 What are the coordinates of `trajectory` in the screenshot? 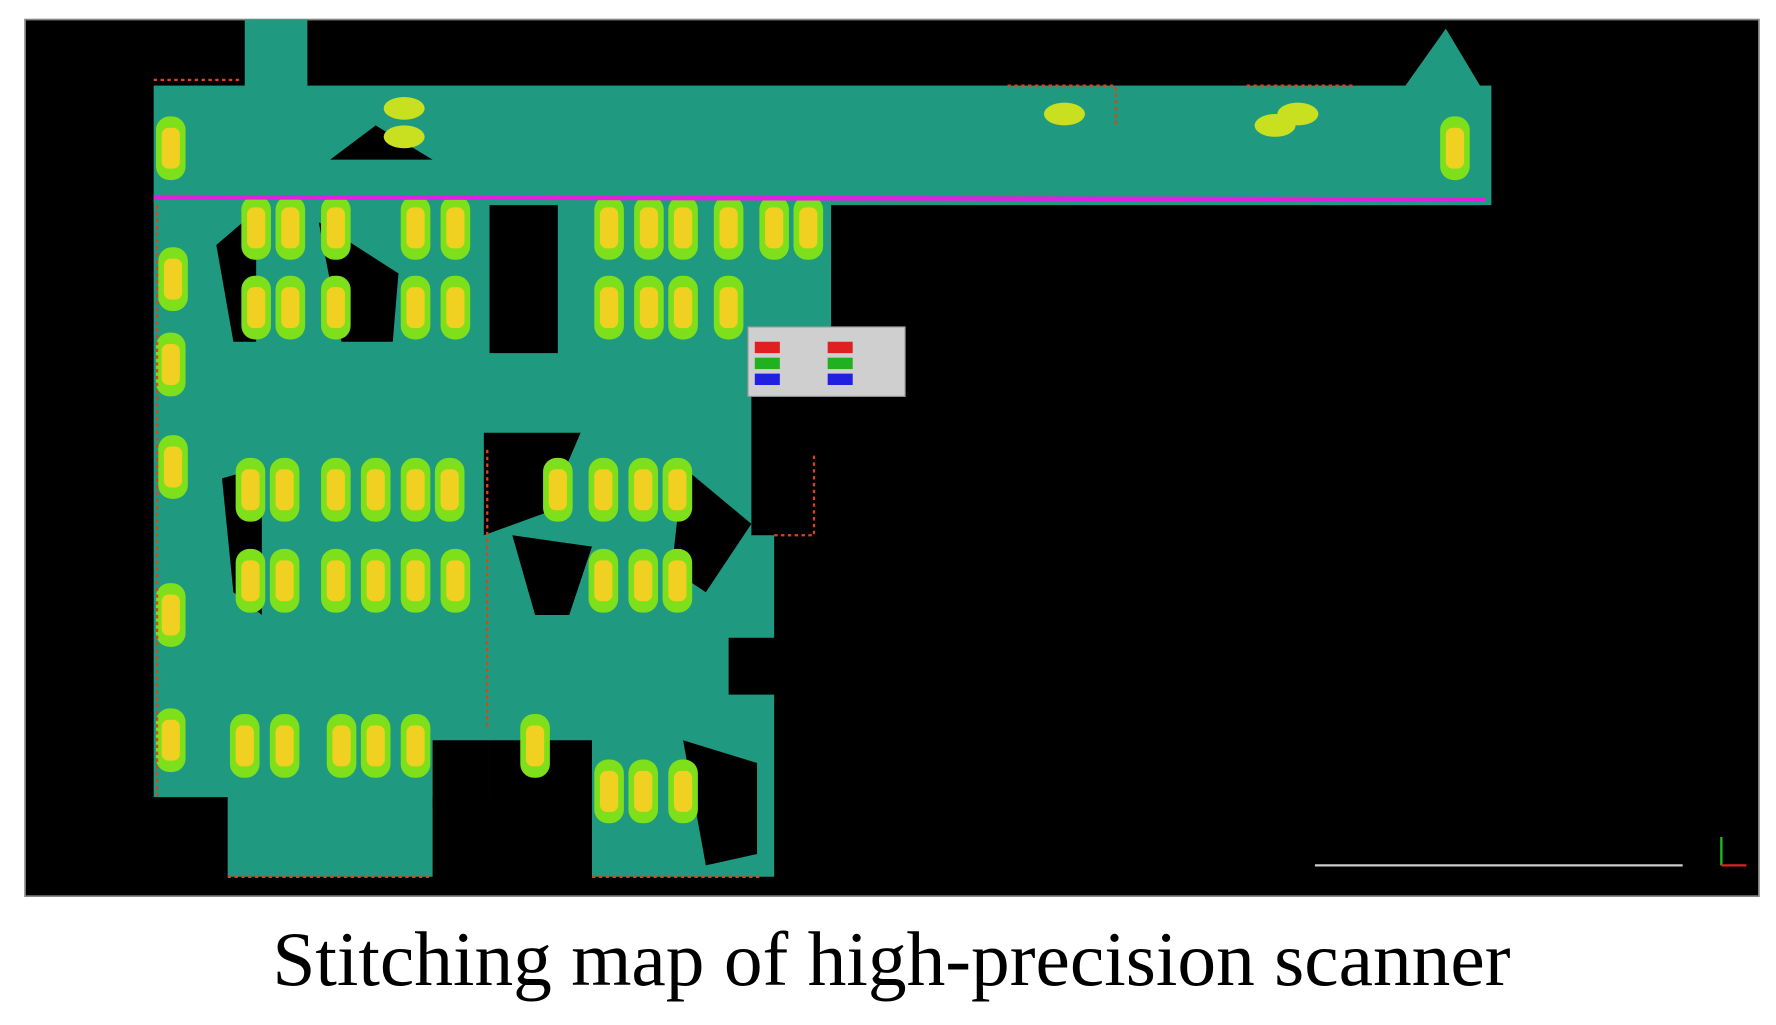 It's located at (819, 198).